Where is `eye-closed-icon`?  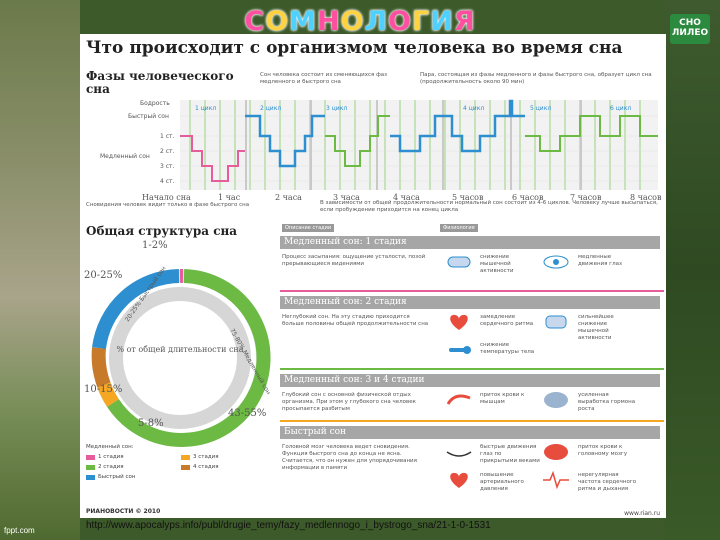 eye-closed-icon is located at coordinates (459, 454).